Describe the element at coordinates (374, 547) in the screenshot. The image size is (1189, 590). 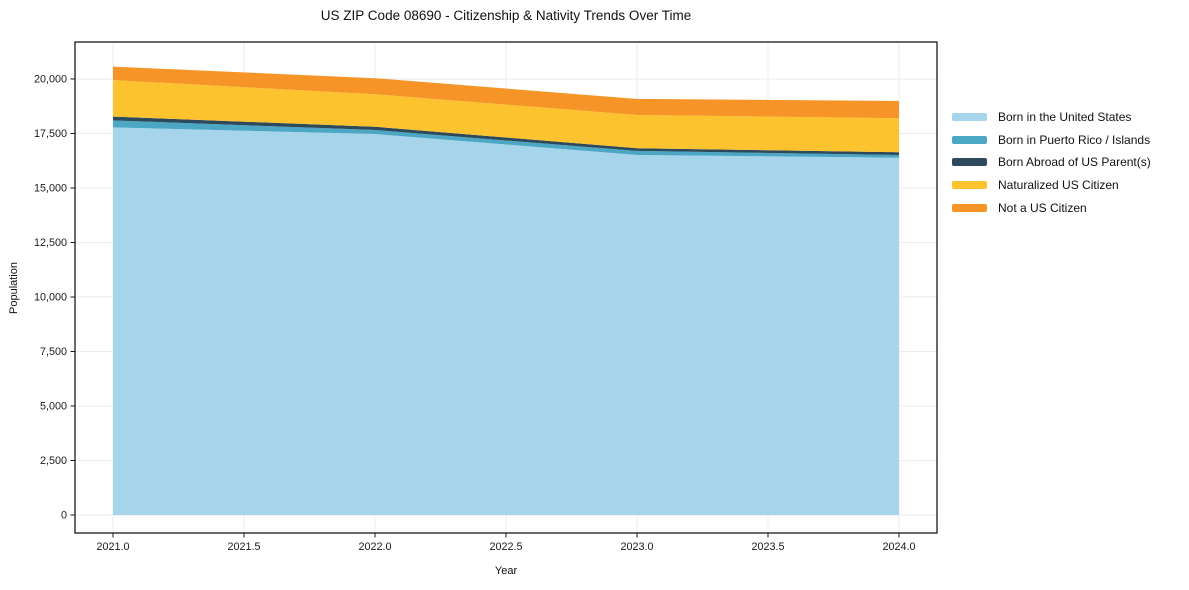
I see `x-tick-label: 2022.0` at that location.